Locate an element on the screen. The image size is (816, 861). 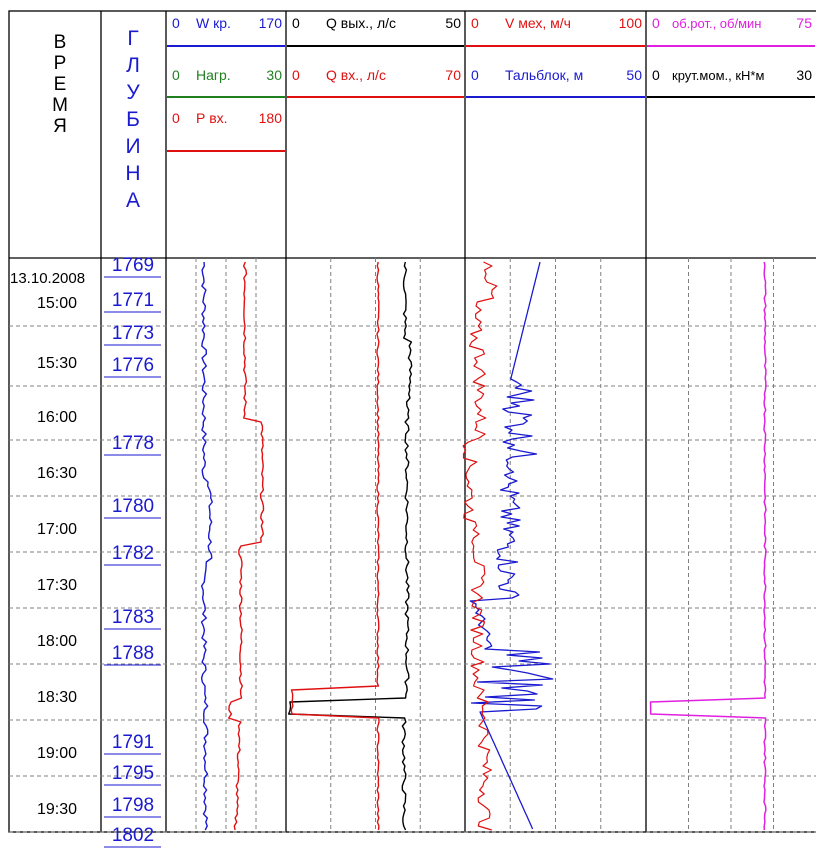
depth-label: 1795 is located at coordinates (133, 773).